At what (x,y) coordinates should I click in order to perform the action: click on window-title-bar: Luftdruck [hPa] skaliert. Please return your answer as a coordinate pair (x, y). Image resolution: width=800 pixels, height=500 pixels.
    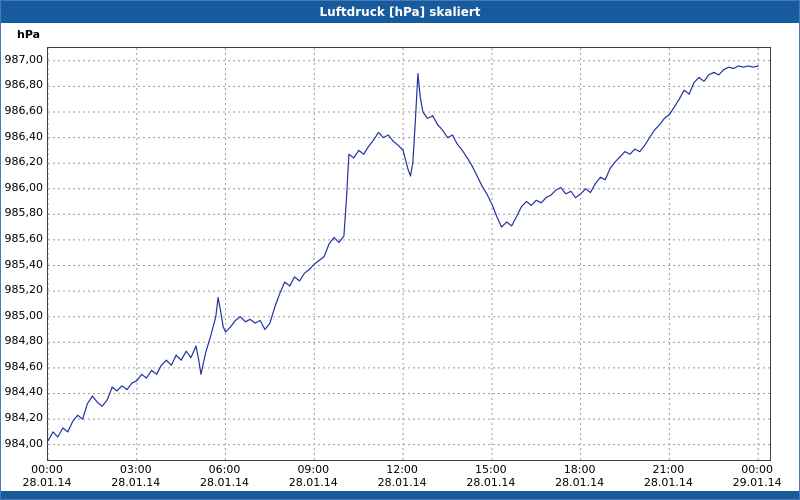
    Looking at the image, I should click on (400, 12).